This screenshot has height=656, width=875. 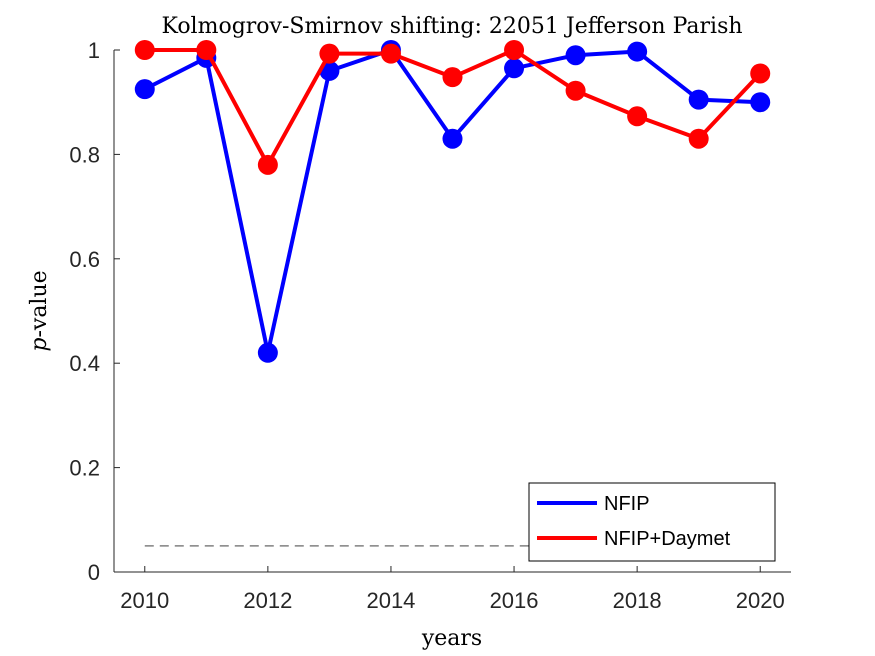 What do you see at coordinates (84, 154) in the screenshot?
I see `y-tick-label: 0.8` at bounding box center [84, 154].